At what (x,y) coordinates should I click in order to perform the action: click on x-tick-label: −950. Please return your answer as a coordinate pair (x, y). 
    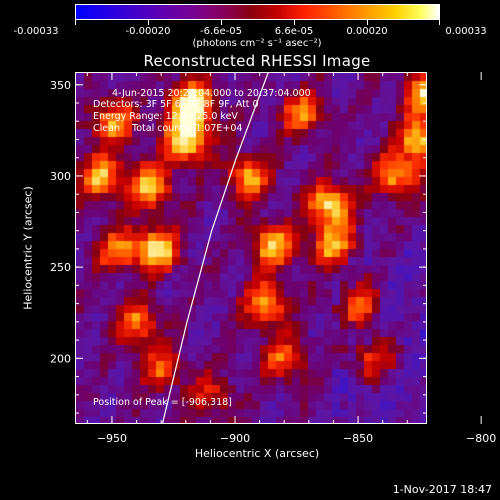
    Looking at the image, I should click on (112, 438).